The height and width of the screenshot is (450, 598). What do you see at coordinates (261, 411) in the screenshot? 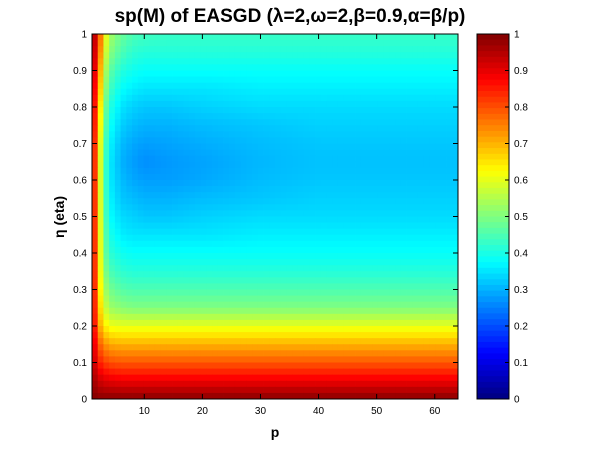
I see `x-tick-label: 30` at bounding box center [261, 411].